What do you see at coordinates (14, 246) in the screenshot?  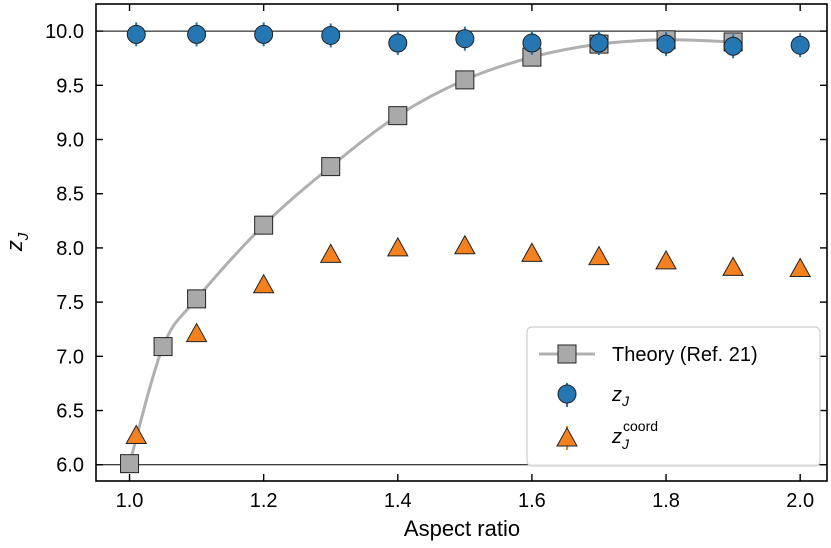 I see `y-axis-label-main: z` at bounding box center [14, 246].